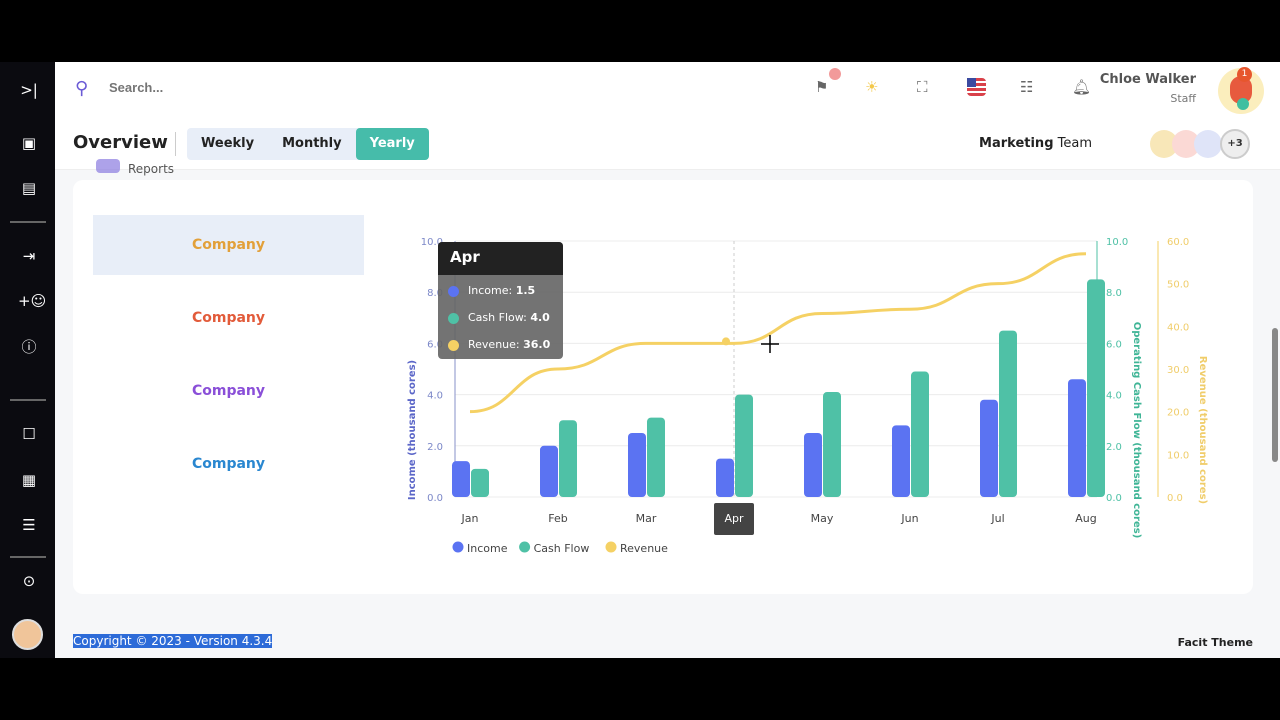 The image size is (1280, 720). What do you see at coordinates (412, 430) in the screenshot?
I see `left-axis-title: Income (thousand cores)` at bounding box center [412, 430].